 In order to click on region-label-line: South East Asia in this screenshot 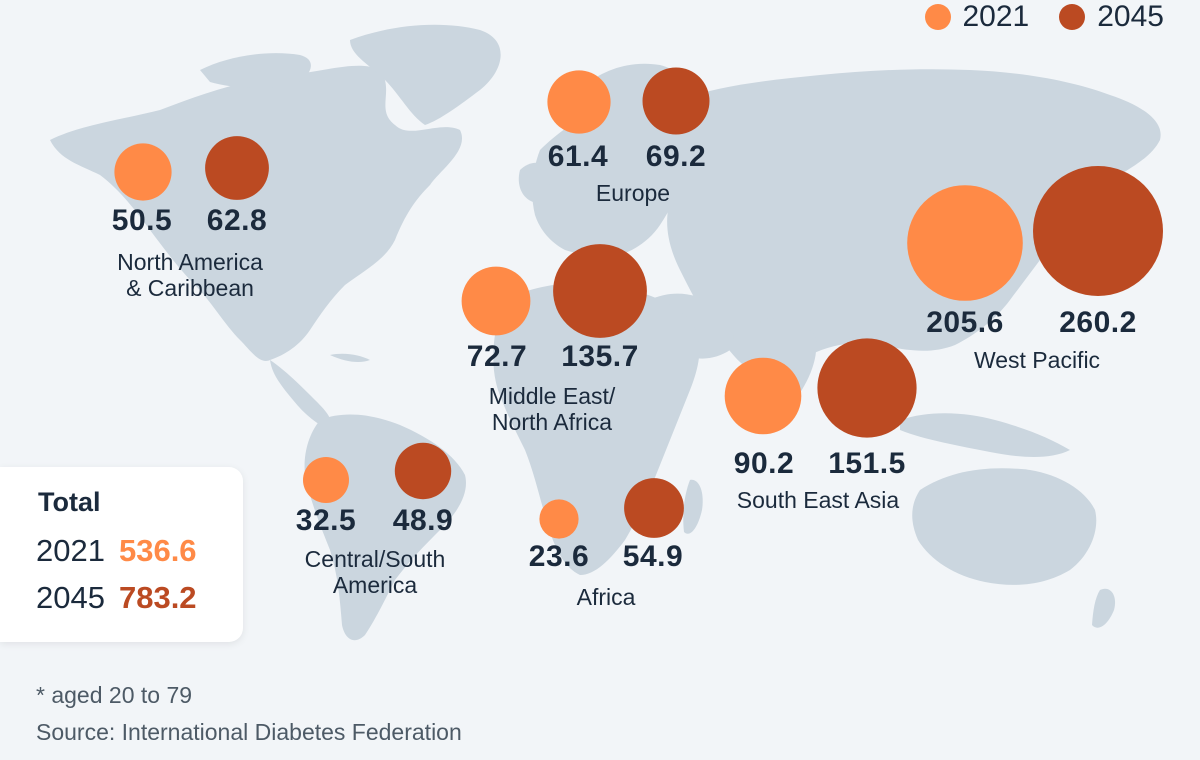, I will do `click(818, 500)`.